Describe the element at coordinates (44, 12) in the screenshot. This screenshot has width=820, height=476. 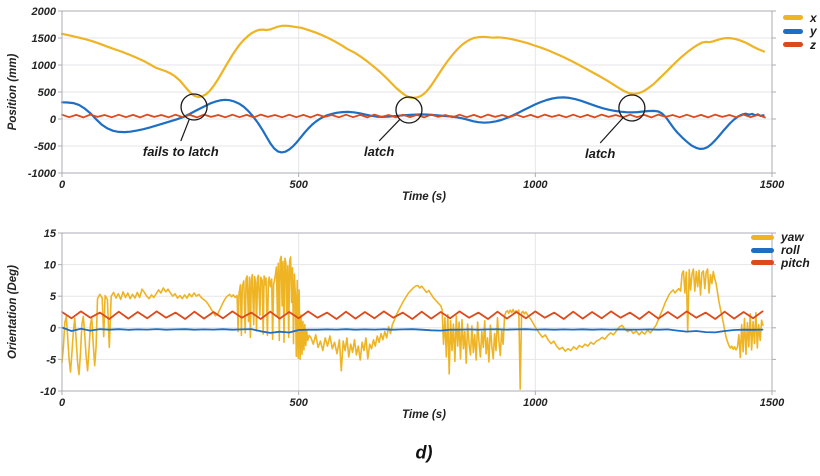
I see `position-y-tick-label: 2000` at that location.